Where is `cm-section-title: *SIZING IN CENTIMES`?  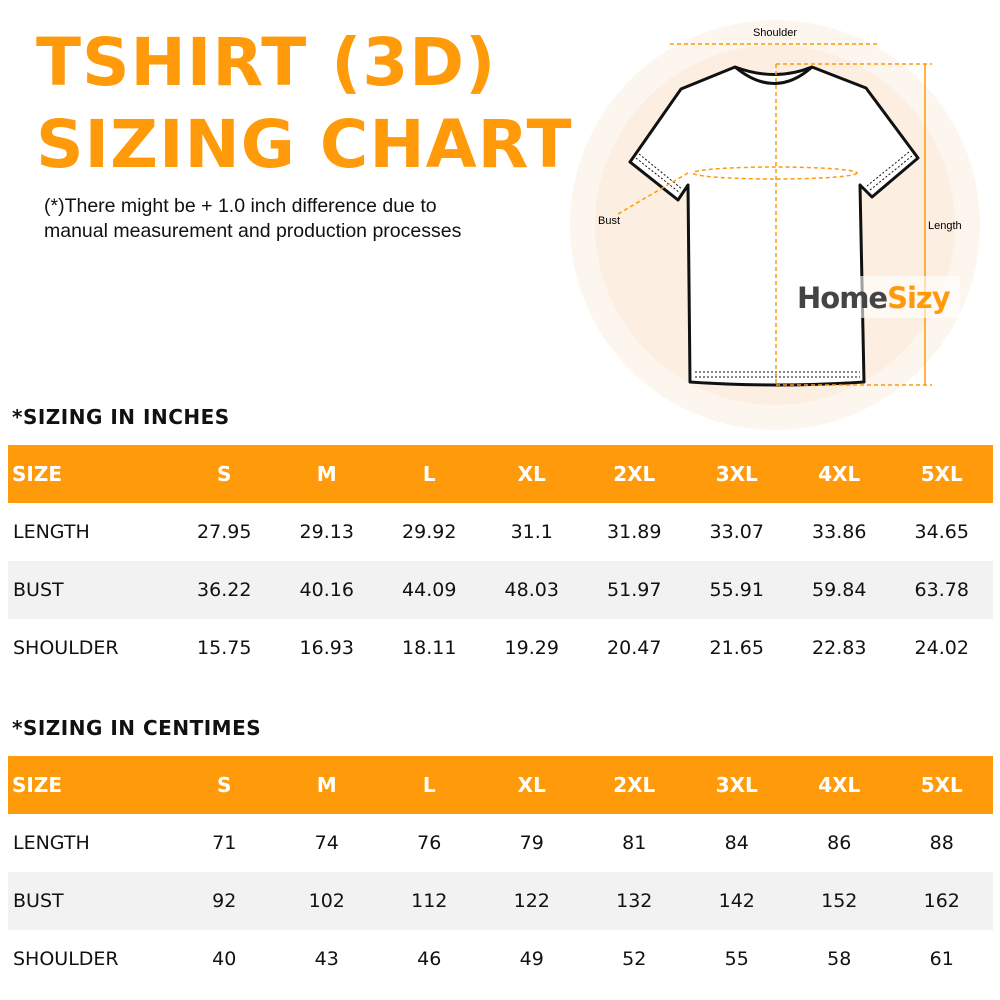
cm-section-title: *SIZING IN CENTIMES is located at coordinates (137, 728).